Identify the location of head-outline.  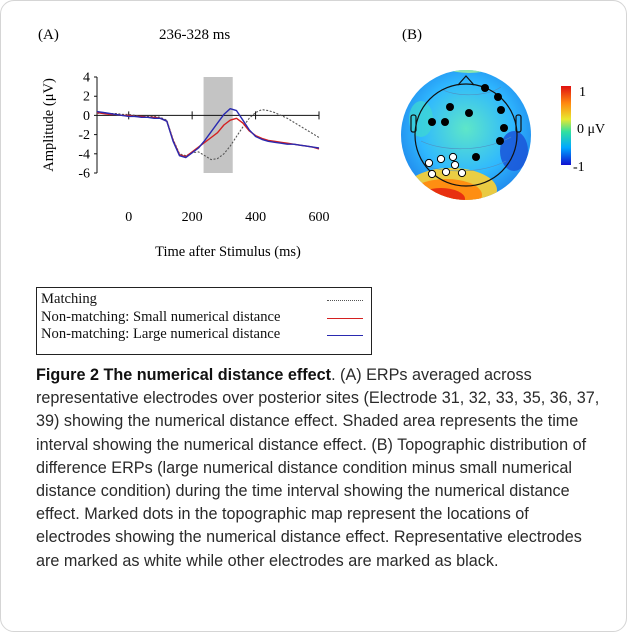
(466, 135).